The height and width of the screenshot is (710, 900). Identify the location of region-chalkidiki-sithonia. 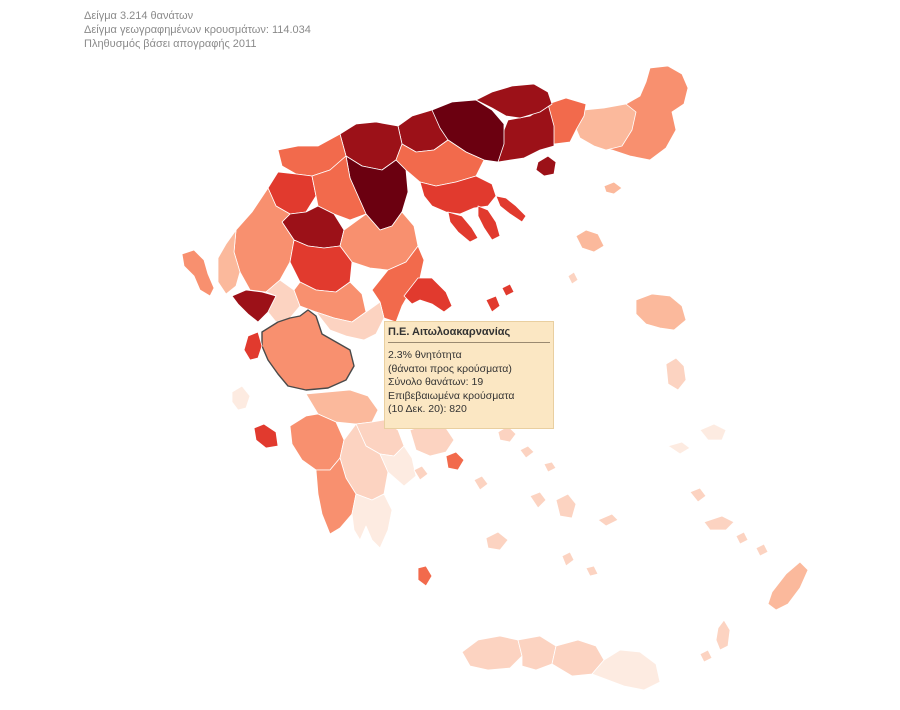
(489, 223).